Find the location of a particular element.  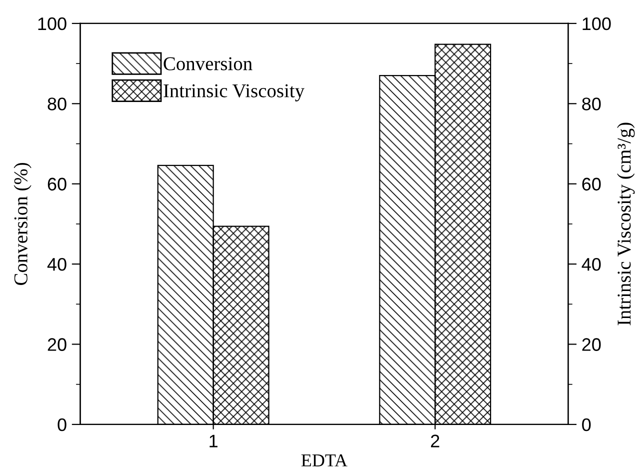

x-axis-title: EDTA is located at coordinates (324, 460).